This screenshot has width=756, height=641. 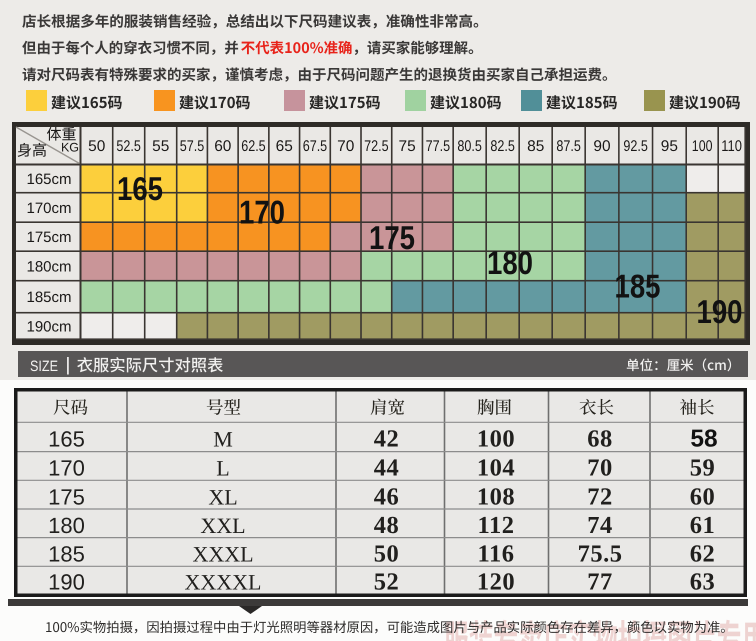 What do you see at coordinates (387, 439) in the screenshot?
I see `svg-text: 42` at bounding box center [387, 439].